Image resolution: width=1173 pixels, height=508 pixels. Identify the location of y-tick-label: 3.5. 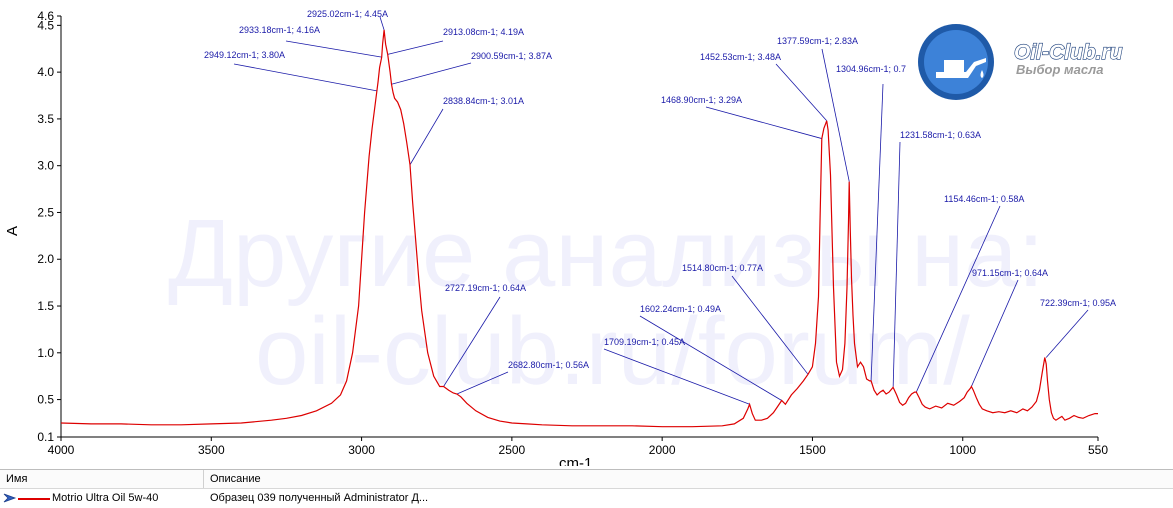
(45, 119).